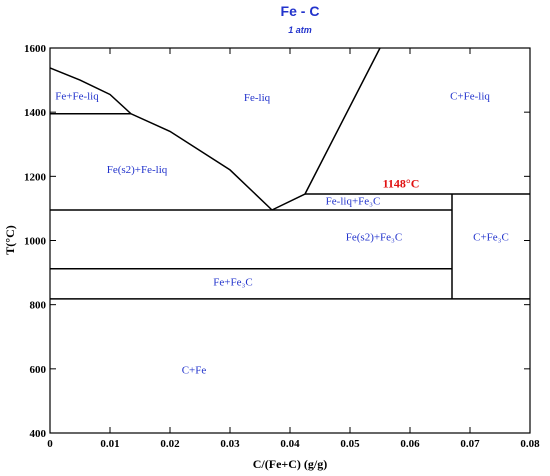 The height and width of the screenshot is (476, 550). Describe the element at coordinates (300, 11) in the screenshot. I see `chart-title: Fe - C` at that location.